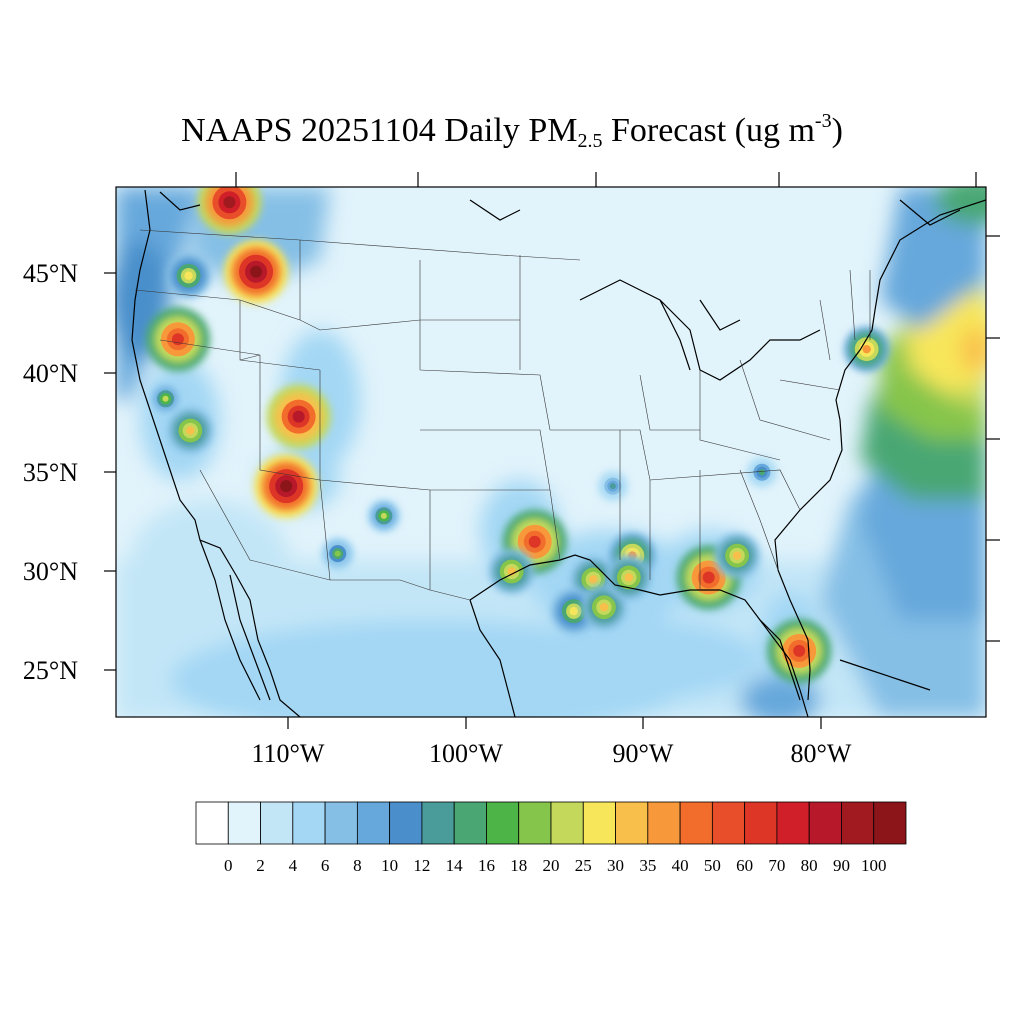  I want to click on colorbar-label-15: 50, so click(712, 865).